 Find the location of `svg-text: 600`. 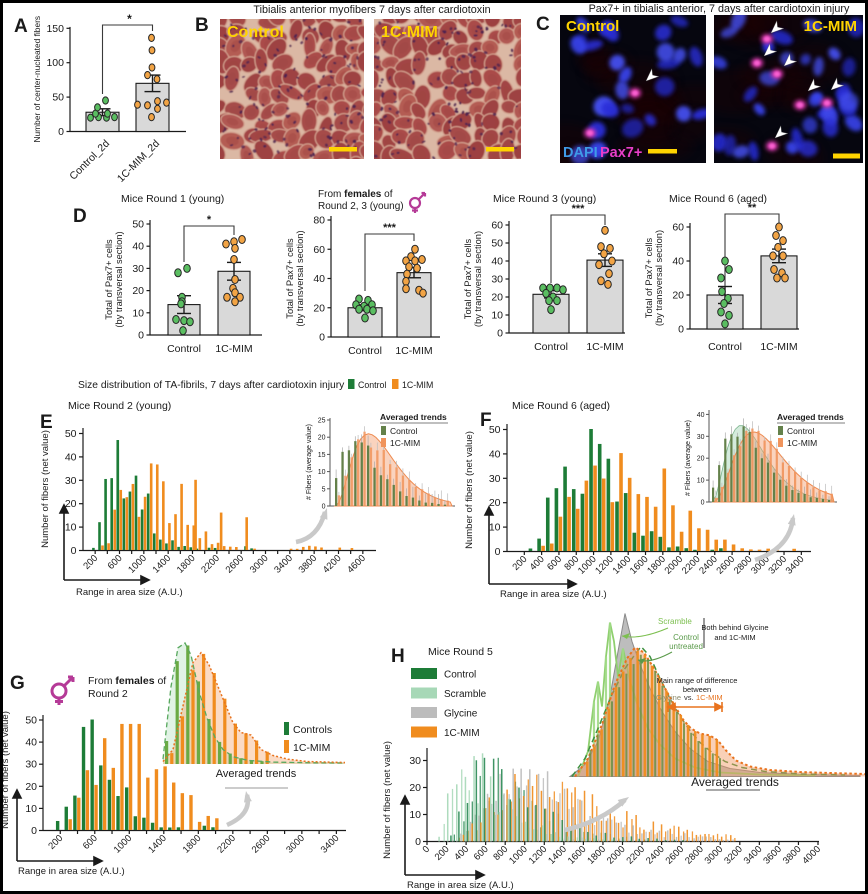

svg-text: 600 is located at coordinates (115, 562).